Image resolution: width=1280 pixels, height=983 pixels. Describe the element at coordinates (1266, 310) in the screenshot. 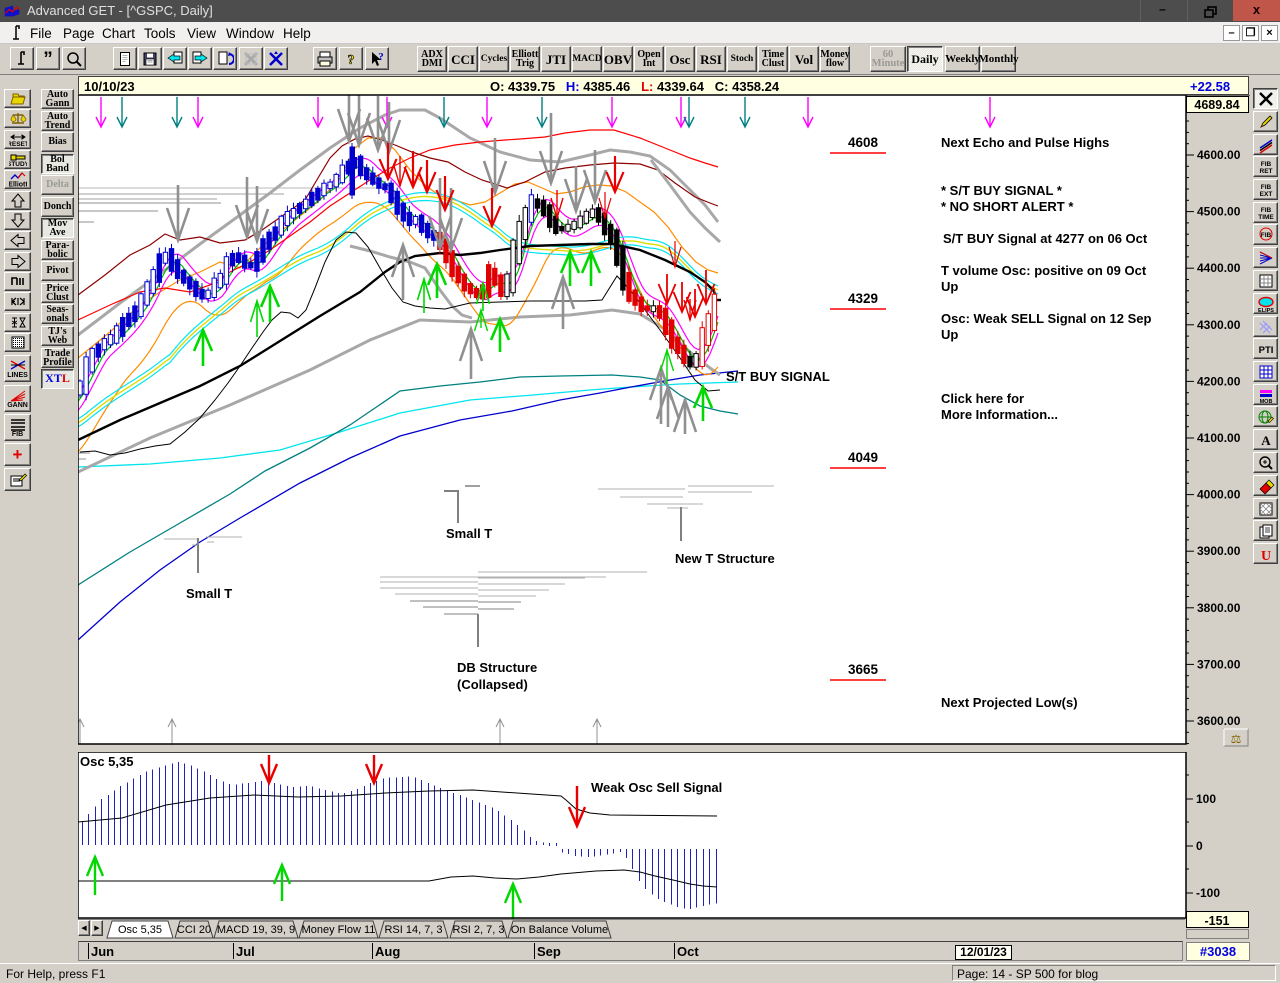

I see `svg-text: ELIPS` at that location.